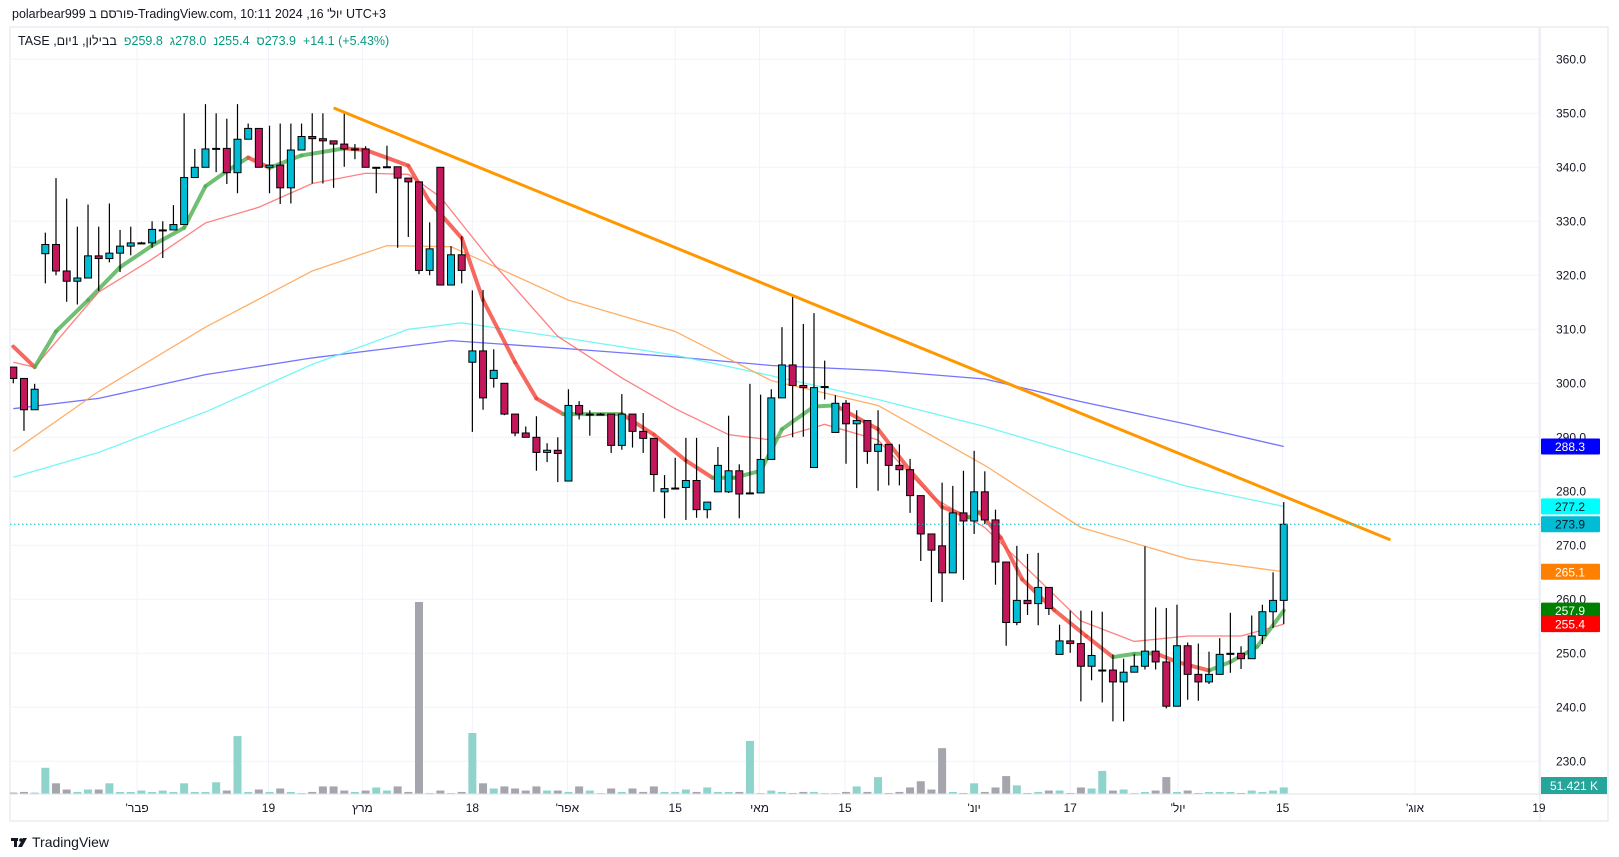 Image resolution: width=1619 pixels, height=857 pixels. Describe the element at coordinates (1570, 572) in the screenshot. I see `price-label: 265.1` at that location.